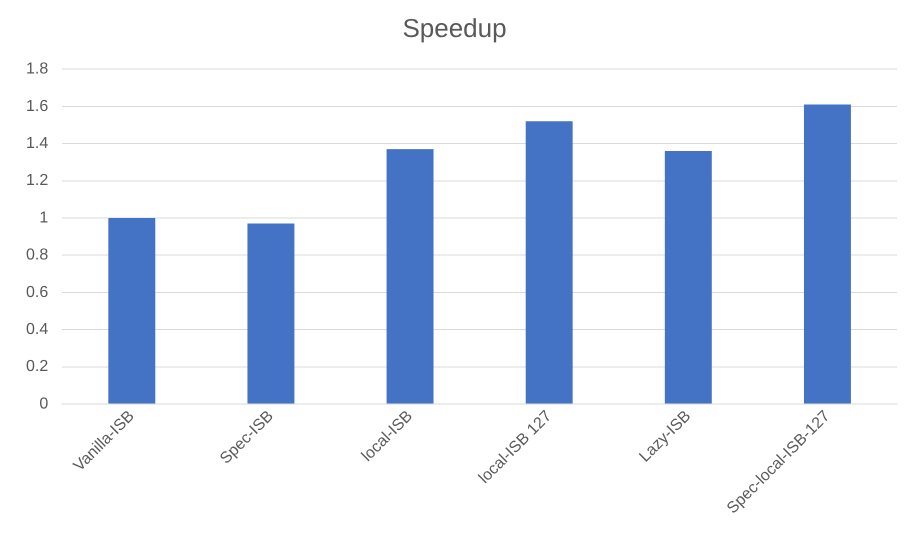  Describe the element at coordinates (37, 181) in the screenshot. I see `y-tick-label: 1.2` at that location.